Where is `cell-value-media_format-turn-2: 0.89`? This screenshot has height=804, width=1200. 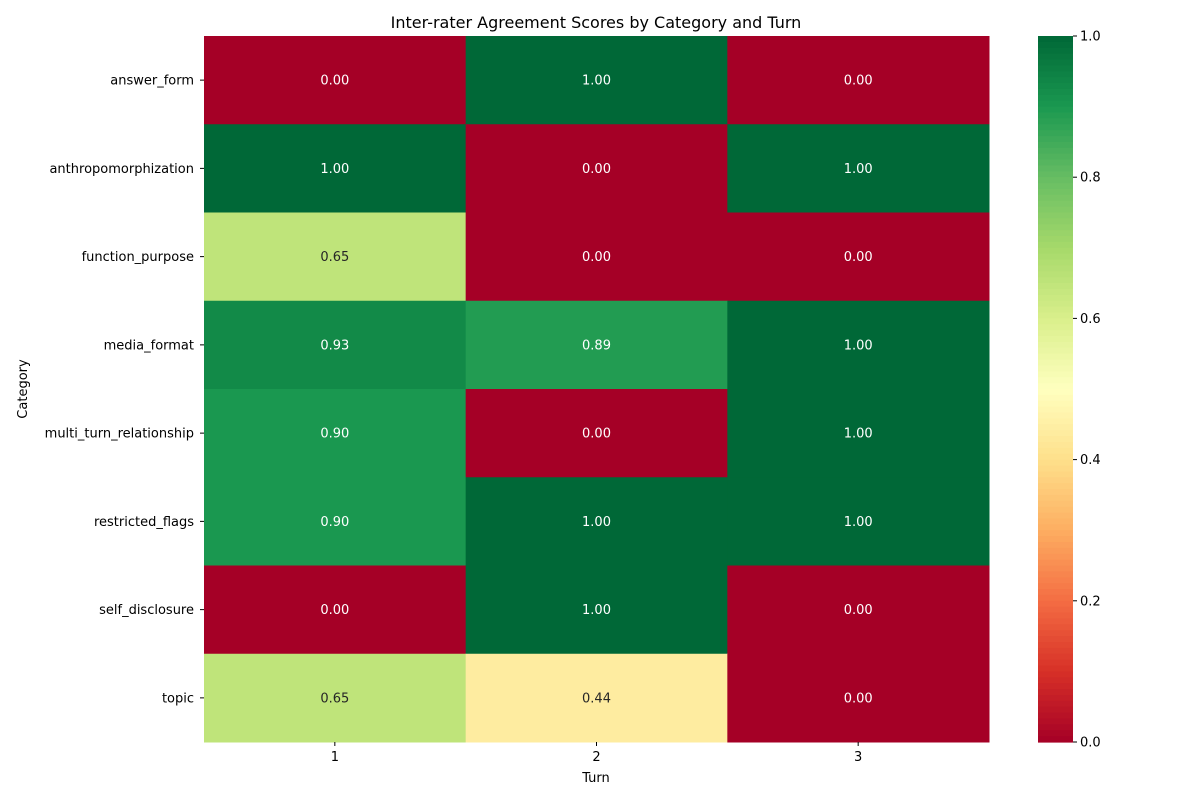 cell-value-media_format-turn-2: 0.89 is located at coordinates (596, 345).